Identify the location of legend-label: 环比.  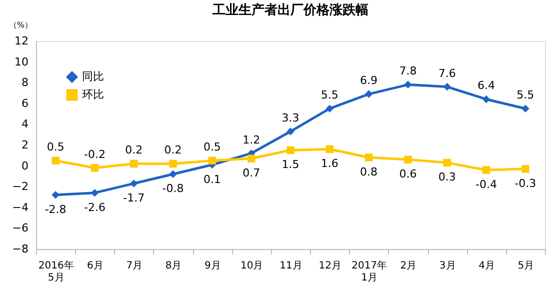
(93, 94).